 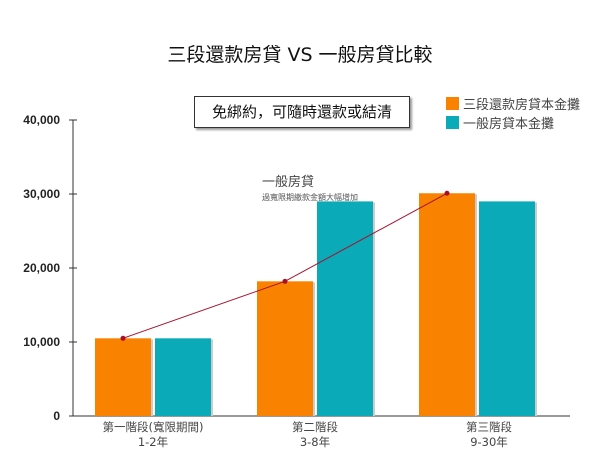 I want to click on legend-label: 一般房貸本金攤, so click(x=509, y=124).